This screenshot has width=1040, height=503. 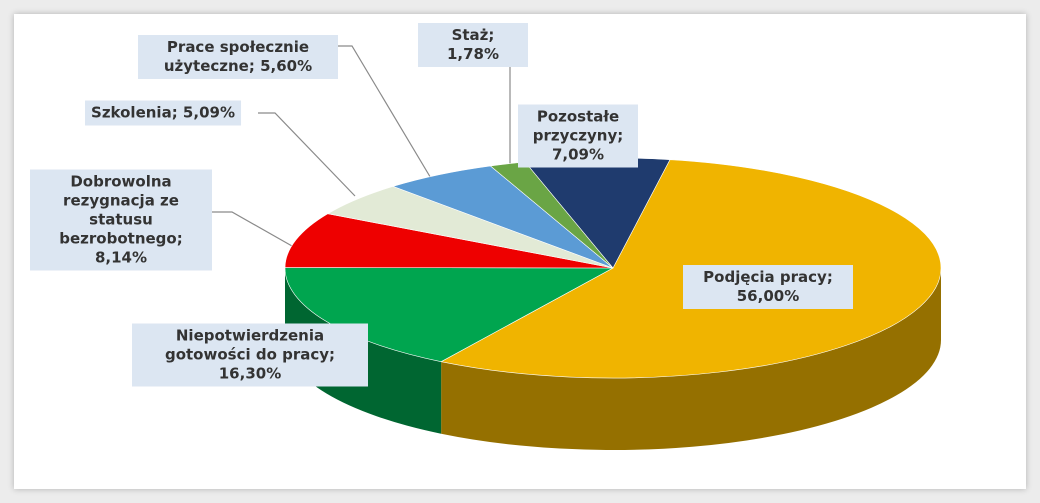 I want to click on value-label: 7,09%, so click(x=578, y=154).